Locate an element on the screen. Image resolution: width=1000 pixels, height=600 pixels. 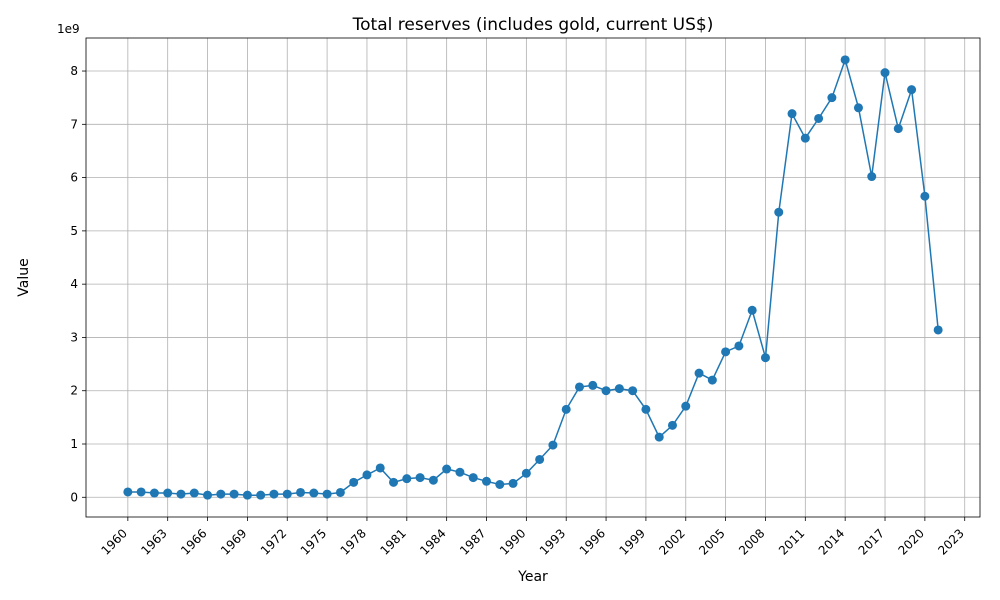
y-tick-label: 1 is located at coordinates (74, 444).